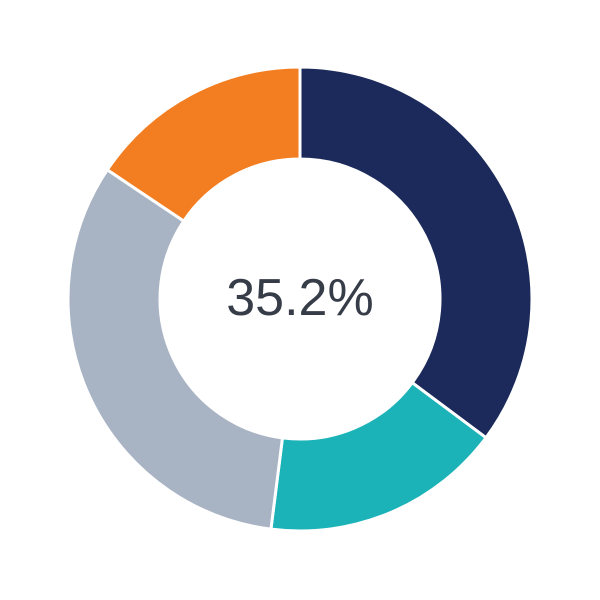  I want to click on center-label: 35.2%, so click(300, 298).